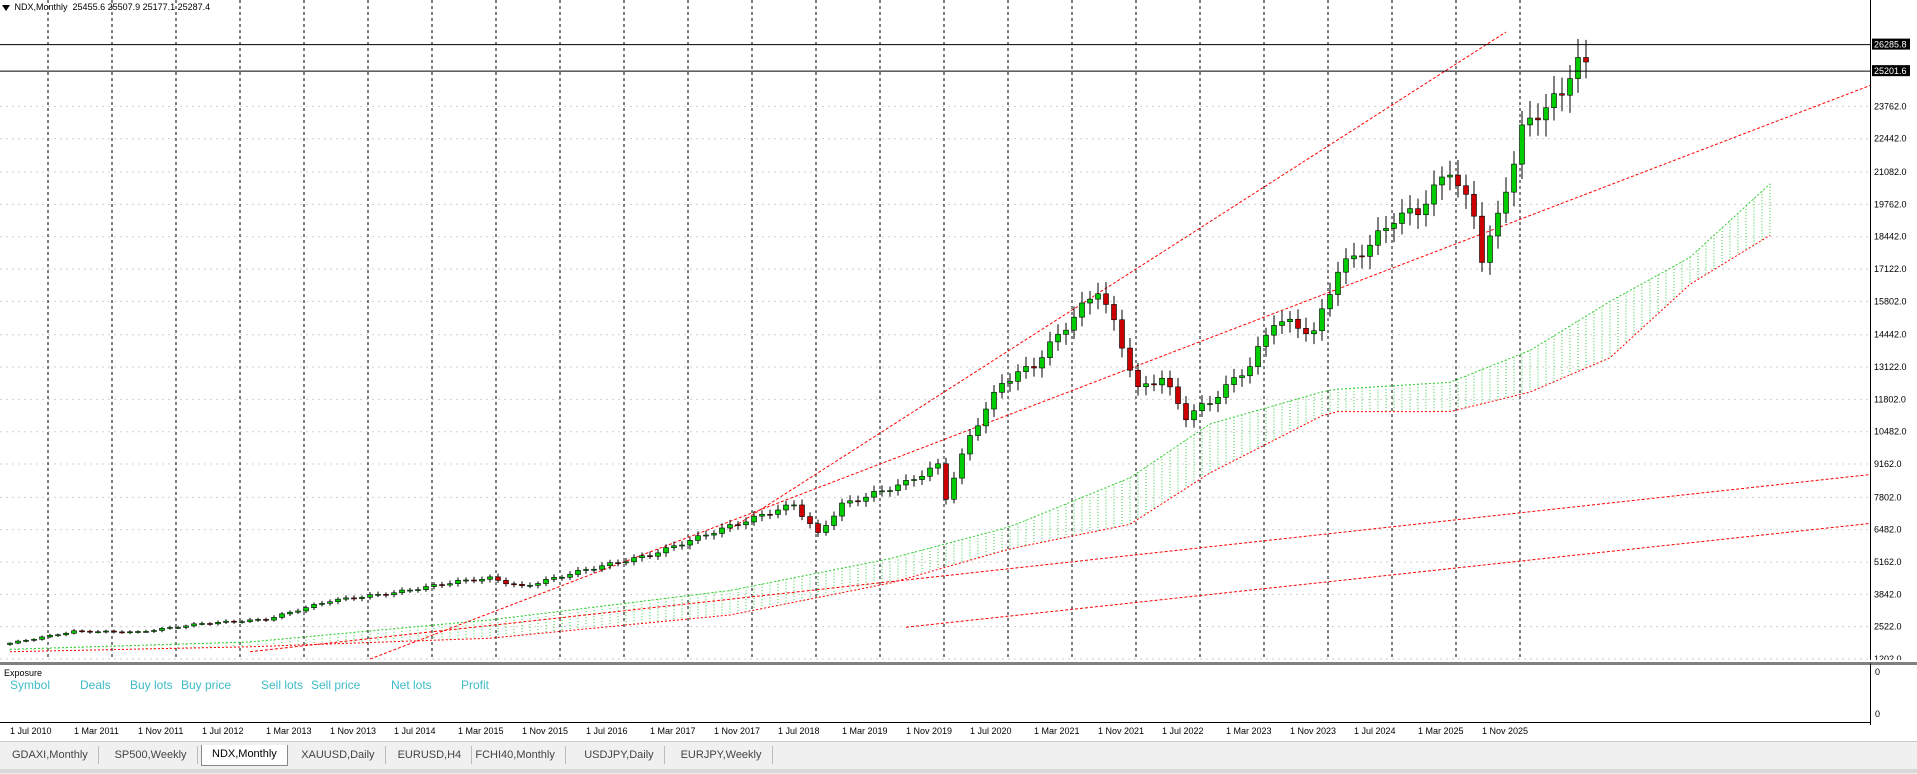 This screenshot has height=774, width=1917. I want to click on time-tick-label: 1 Nov 2015, so click(545, 731).